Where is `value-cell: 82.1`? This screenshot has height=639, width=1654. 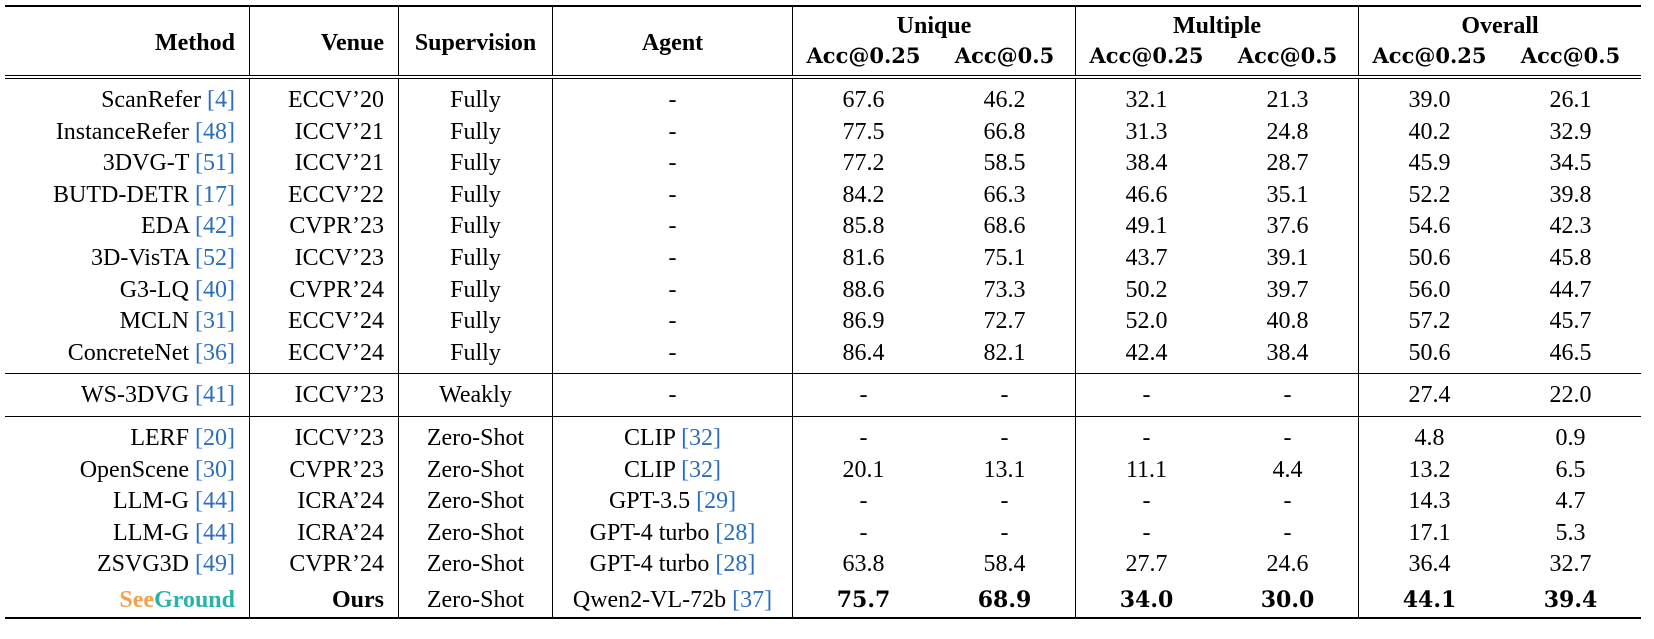 value-cell: 82.1 is located at coordinates (1005, 355).